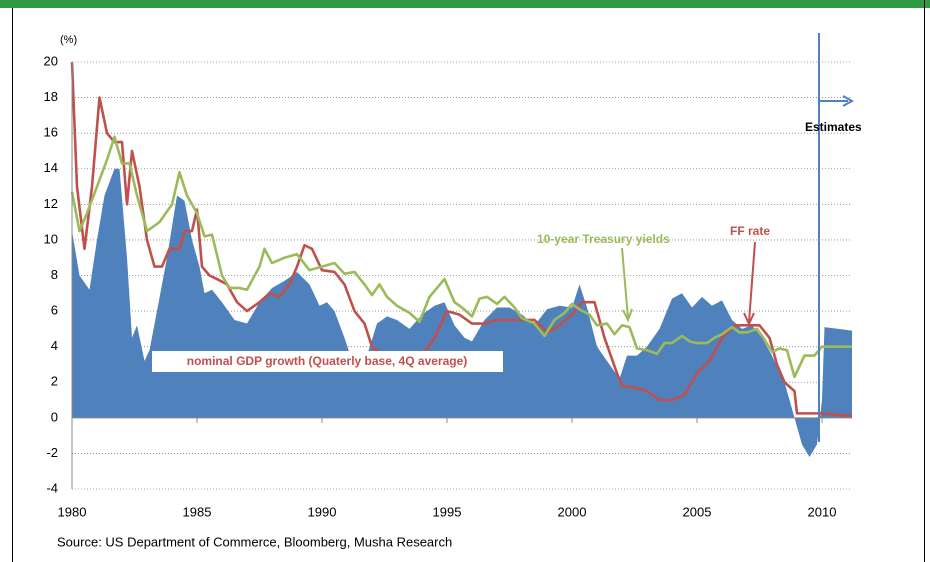  I want to click on y-tick-label: 6, so click(54, 310).